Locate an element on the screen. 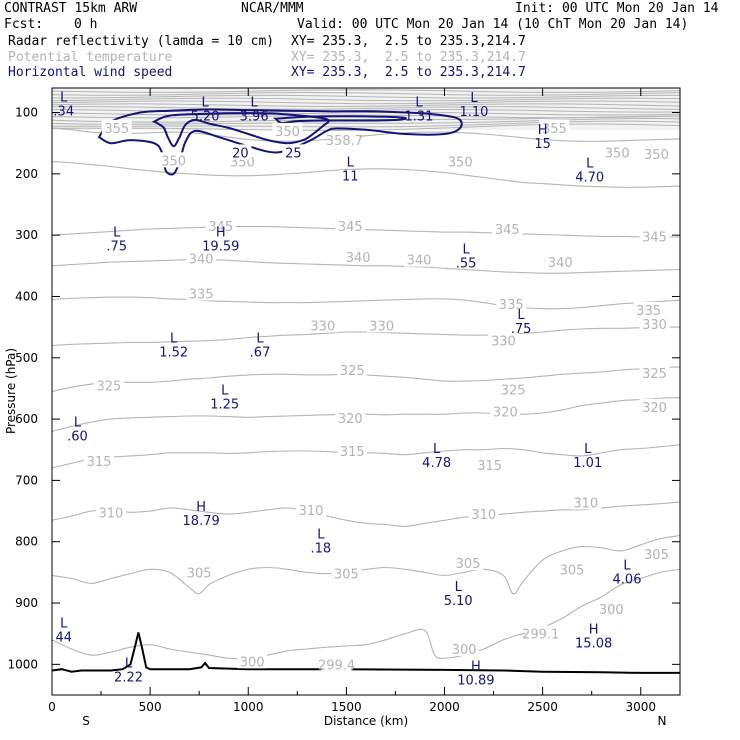  wind-low-marker: L.75 is located at coordinates (521, 322).